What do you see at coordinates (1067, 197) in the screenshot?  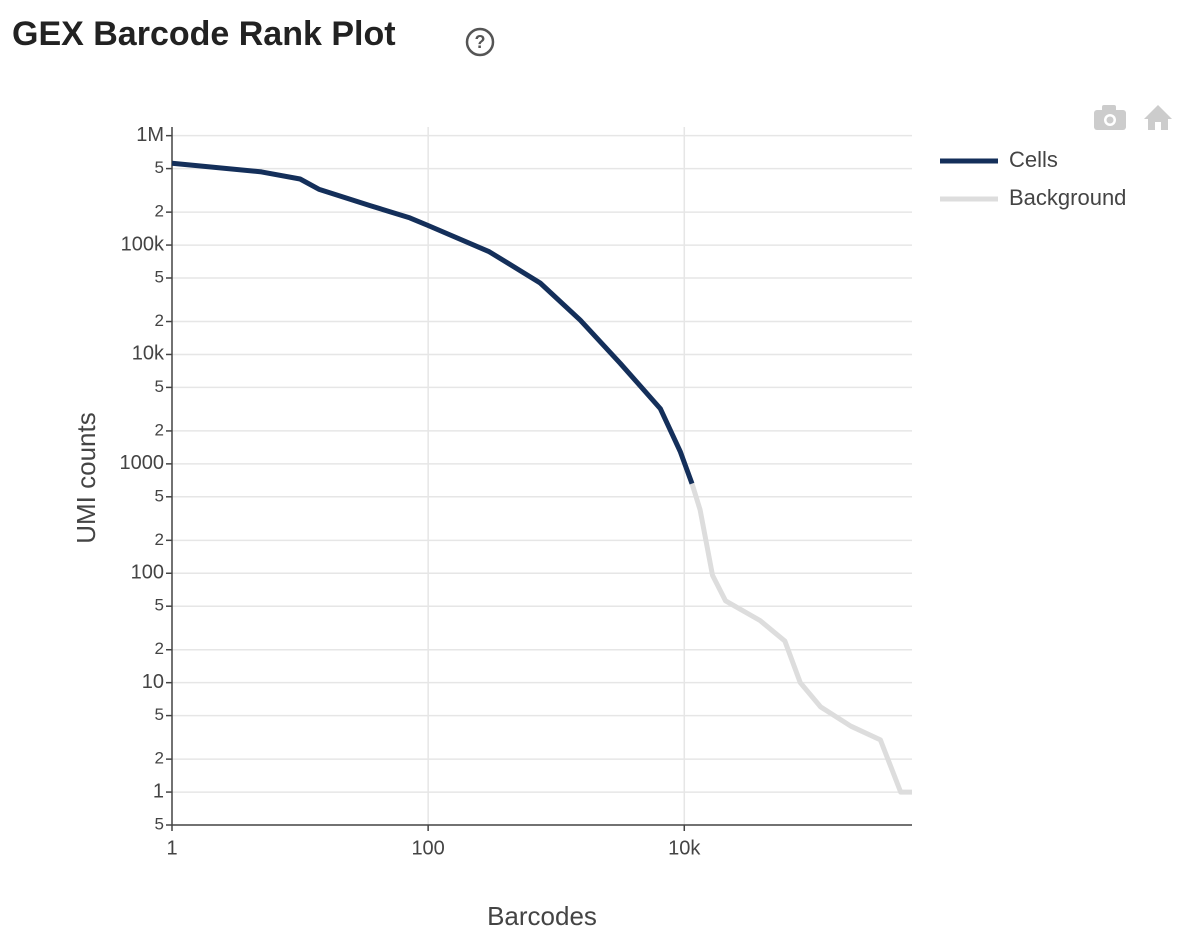 I see `legend-label: Background` at bounding box center [1067, 197].